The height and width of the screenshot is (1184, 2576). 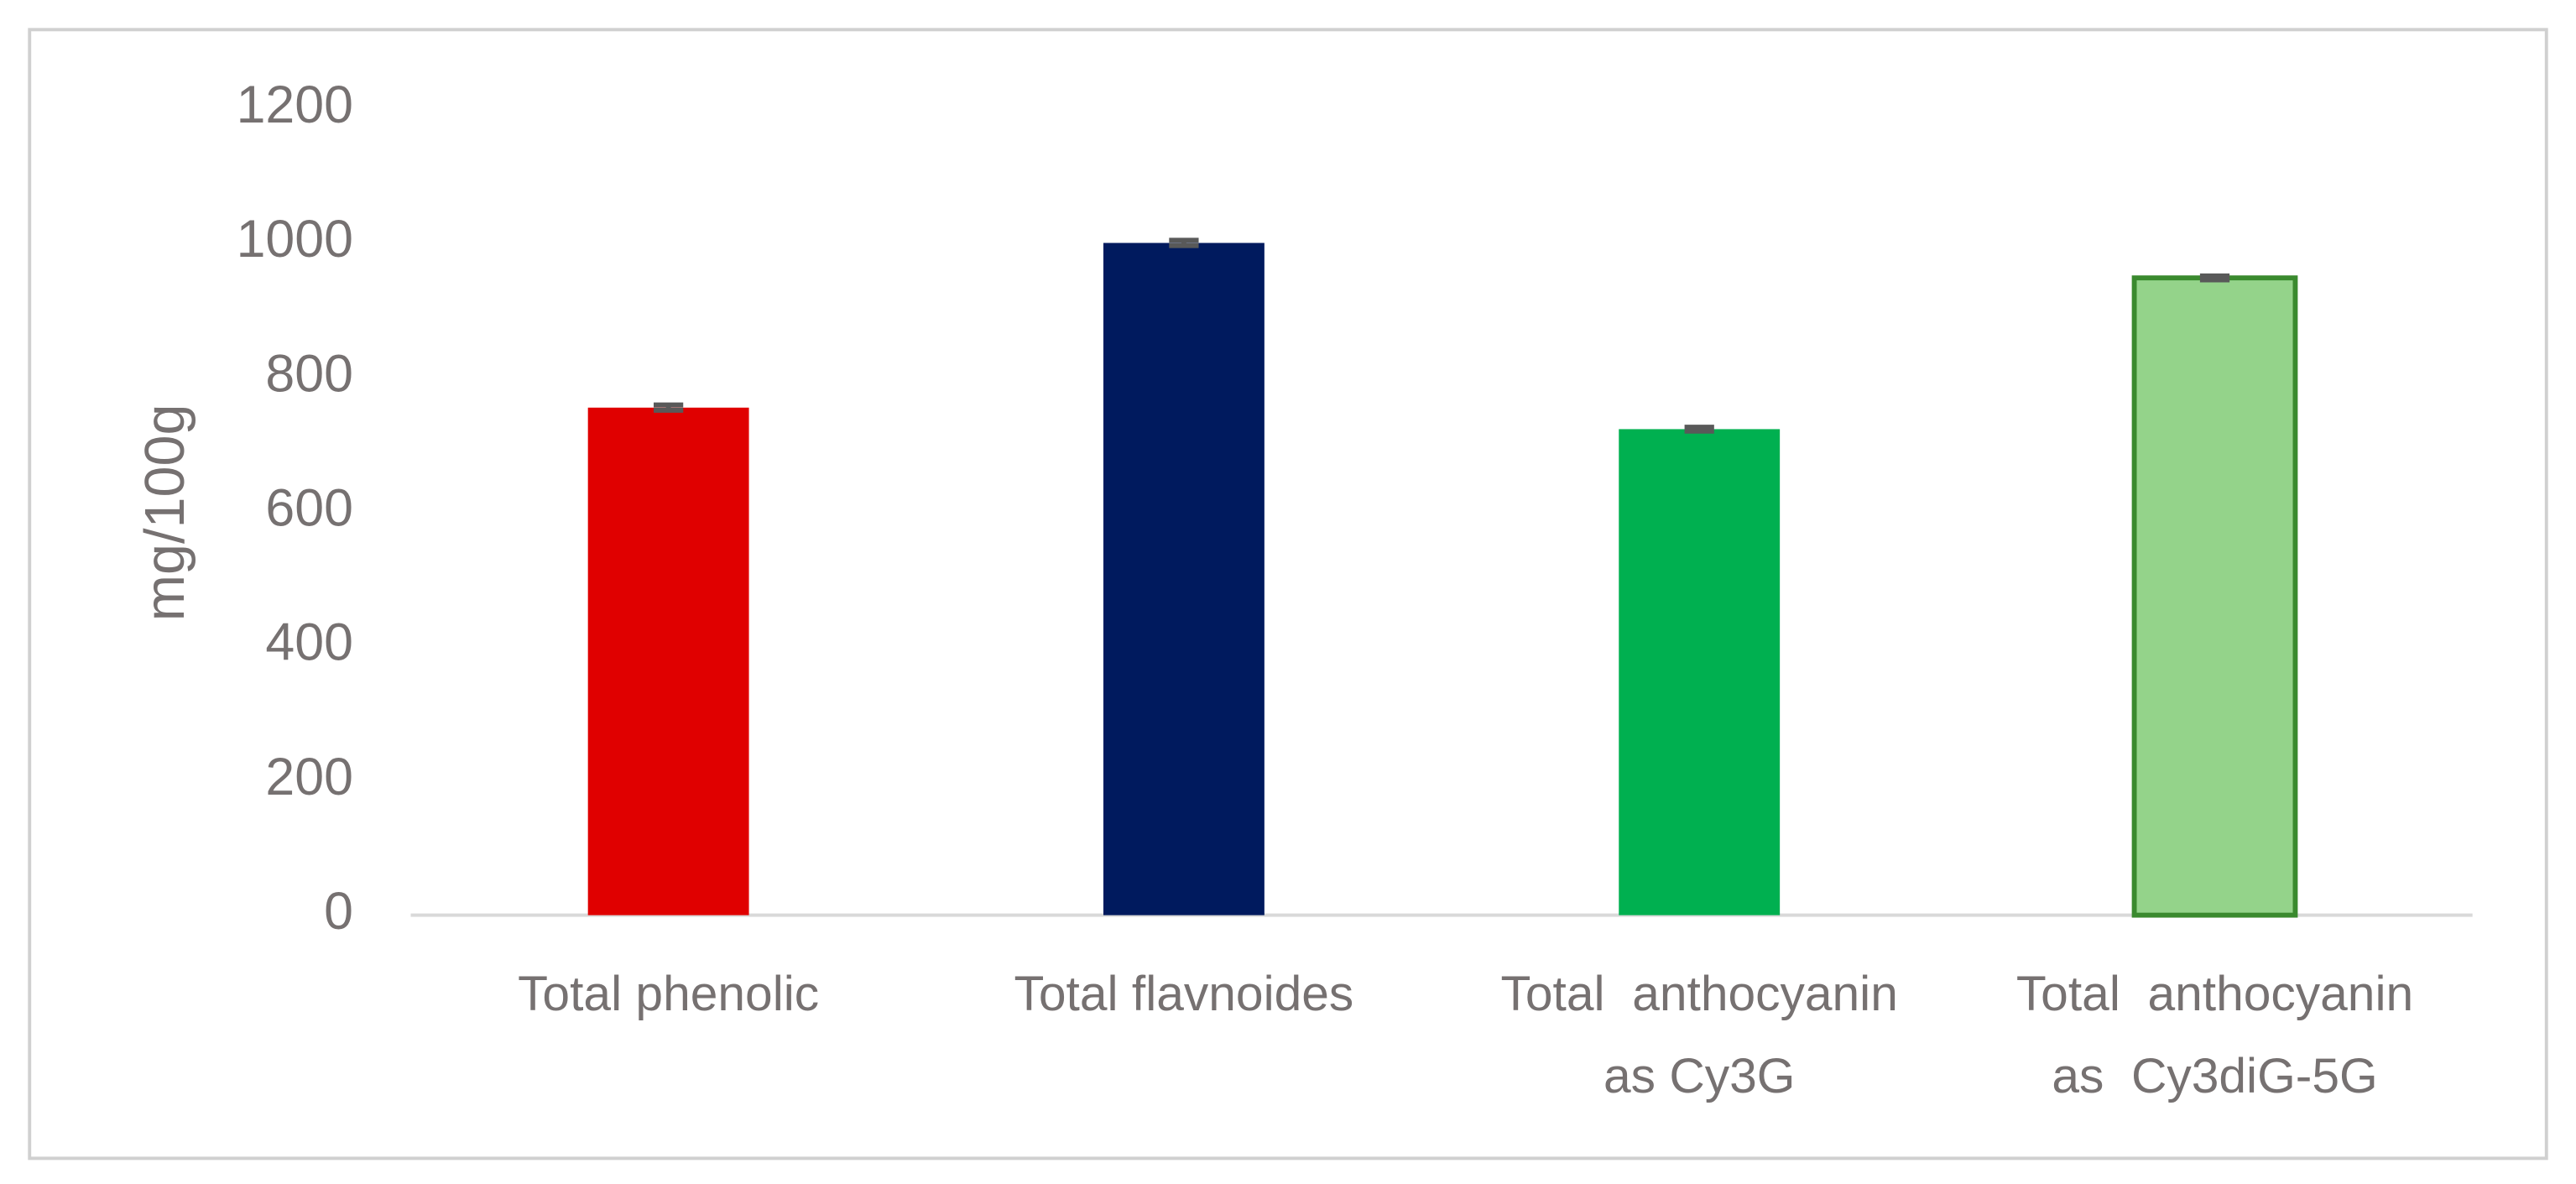 I want to click on y-axis-label: mg/100g, so click(x=165, y=512).